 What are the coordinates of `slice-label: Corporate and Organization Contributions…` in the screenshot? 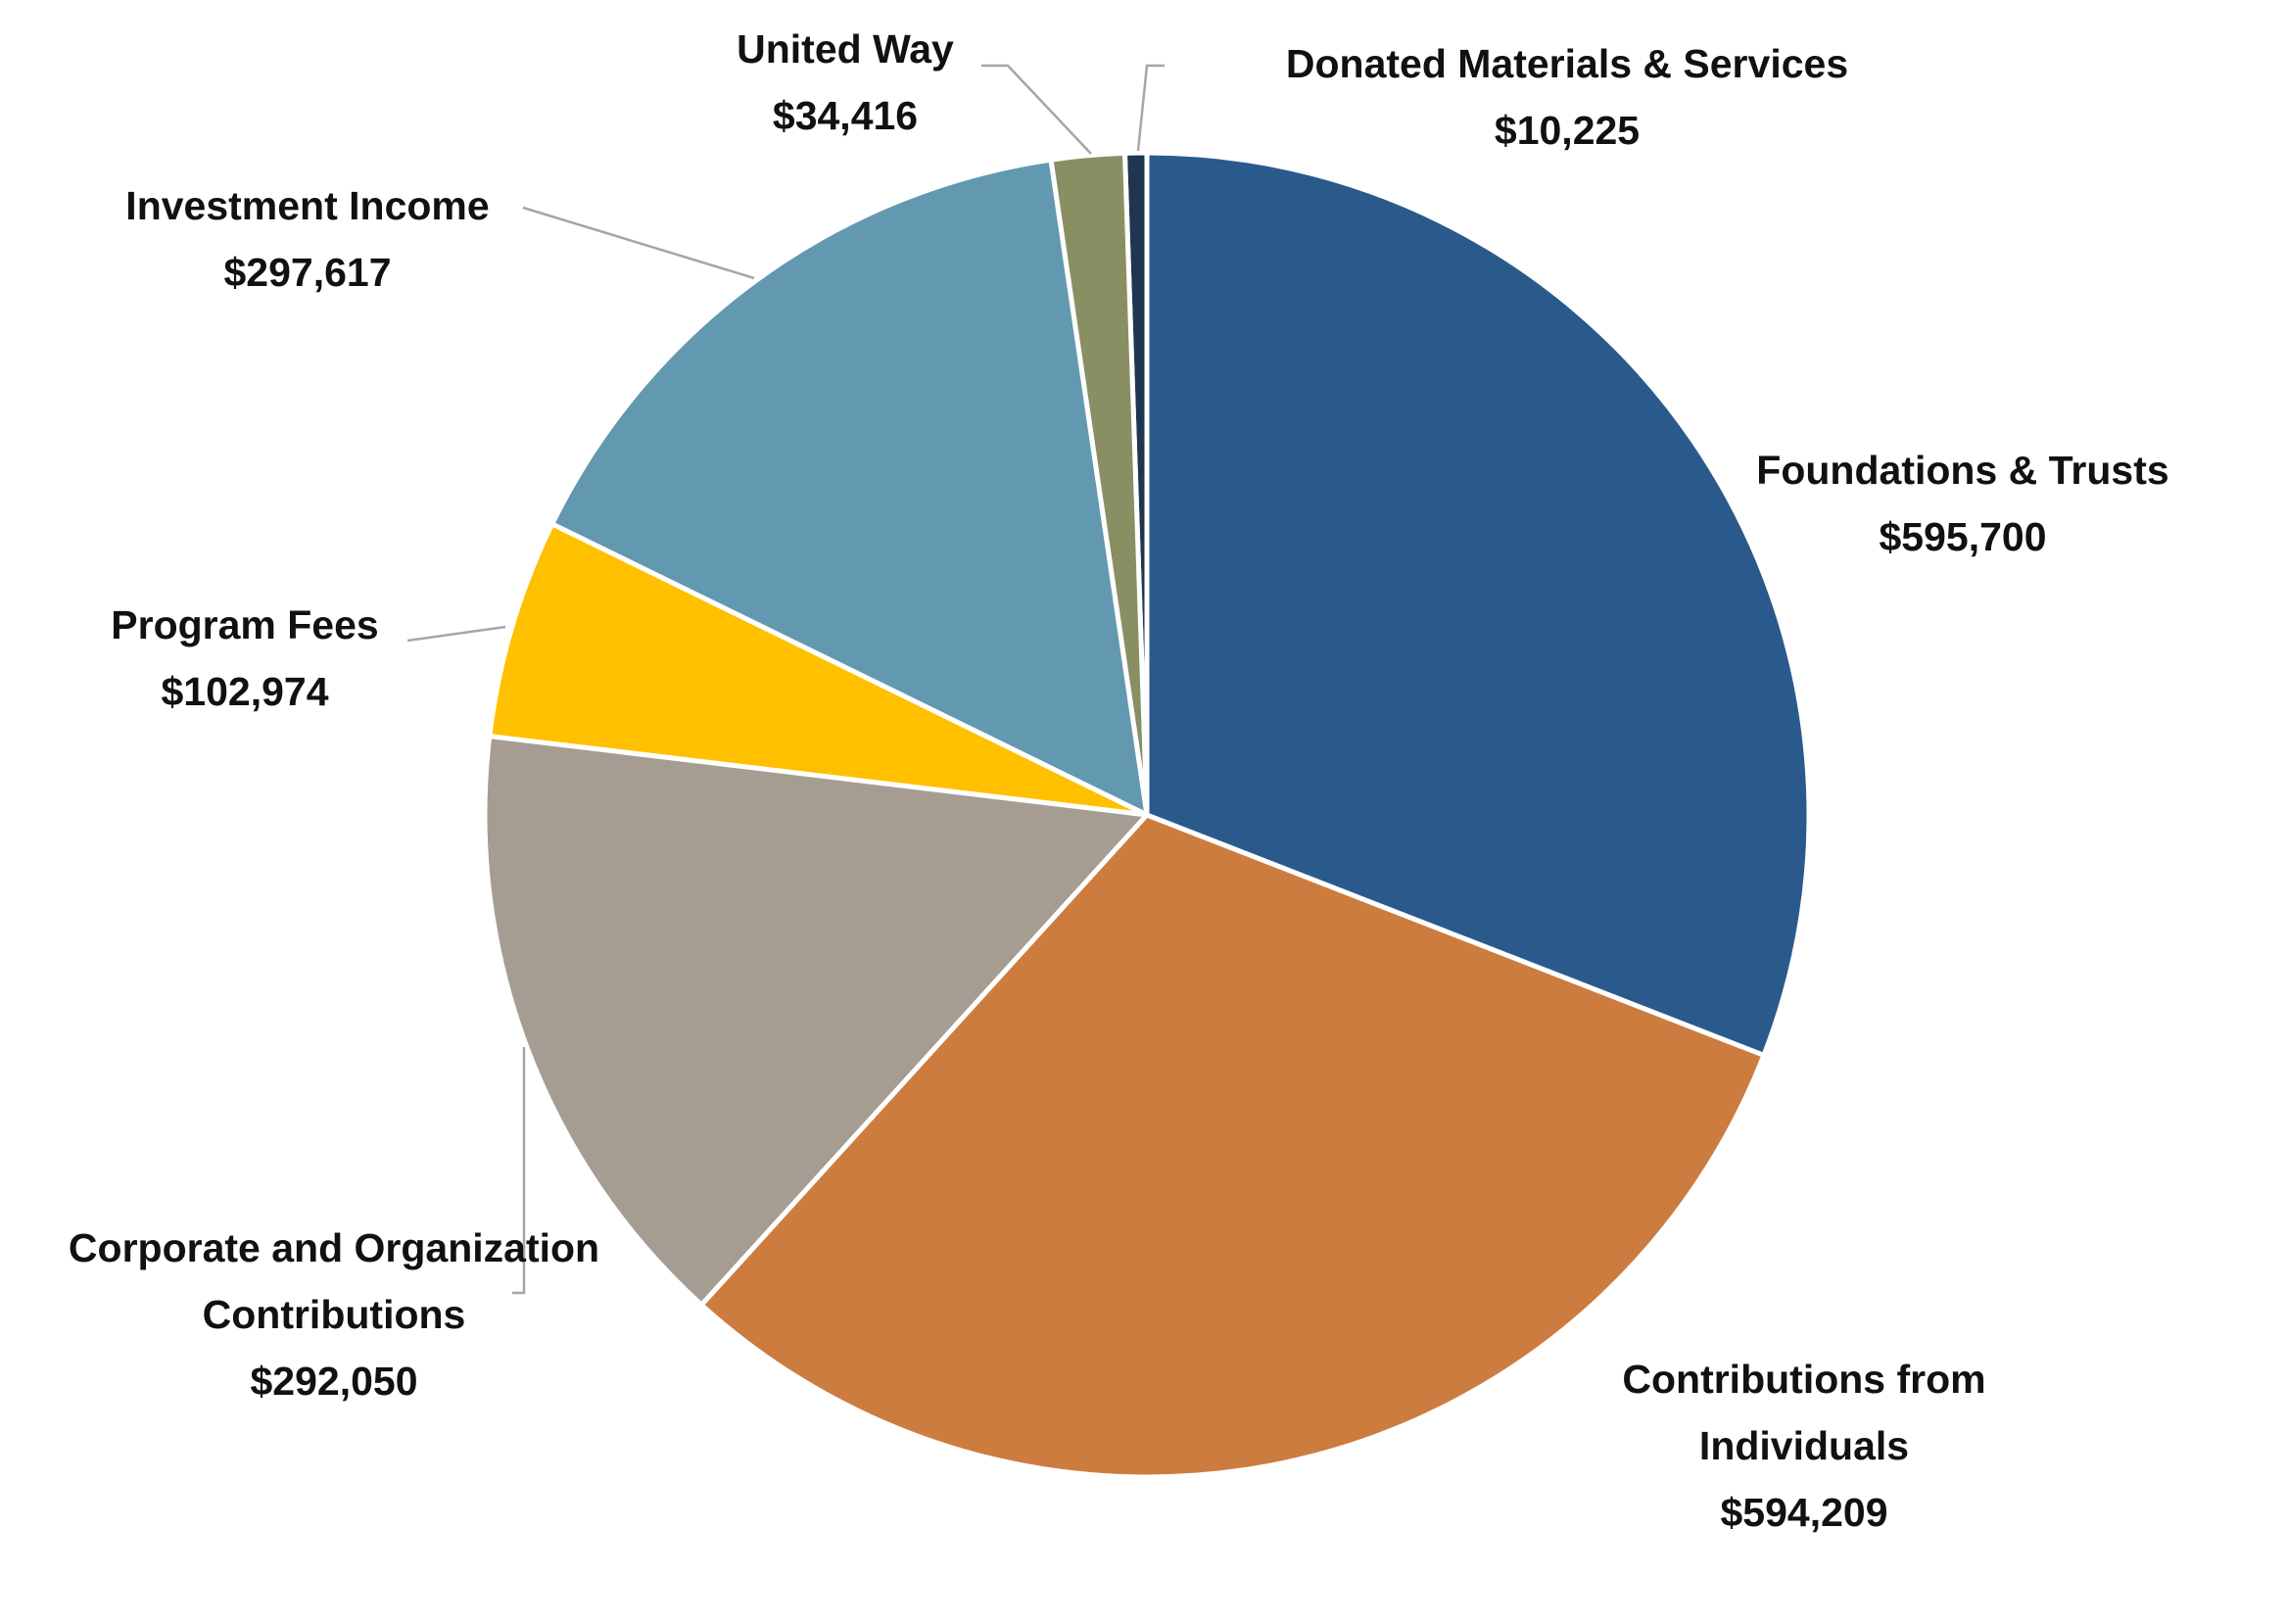 It's located at (334, 1314).